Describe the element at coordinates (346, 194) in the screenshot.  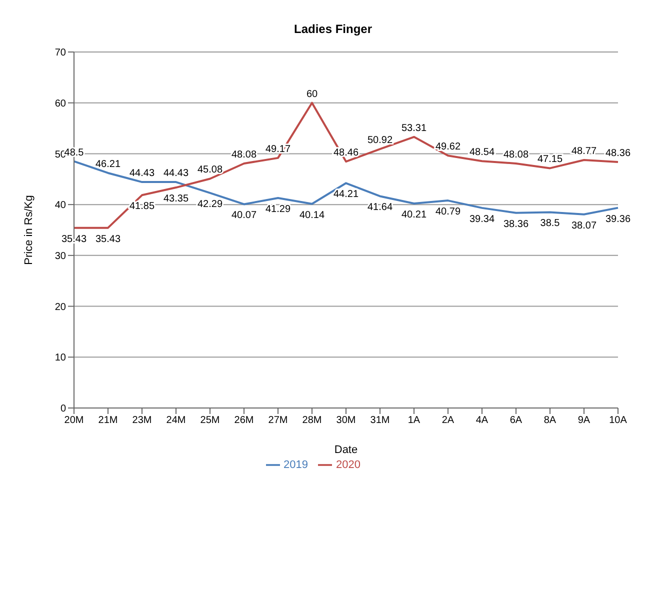
I see `data-label: 44.21` at that location.